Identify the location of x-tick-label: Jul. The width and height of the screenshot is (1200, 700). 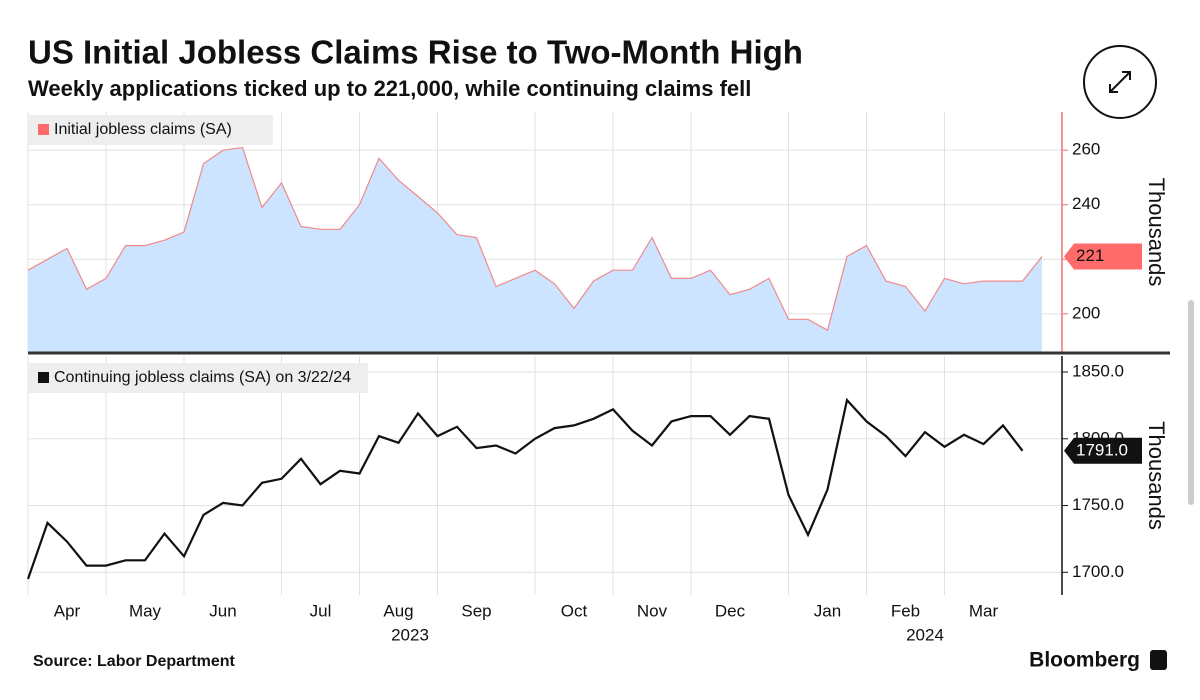
(321, 610).